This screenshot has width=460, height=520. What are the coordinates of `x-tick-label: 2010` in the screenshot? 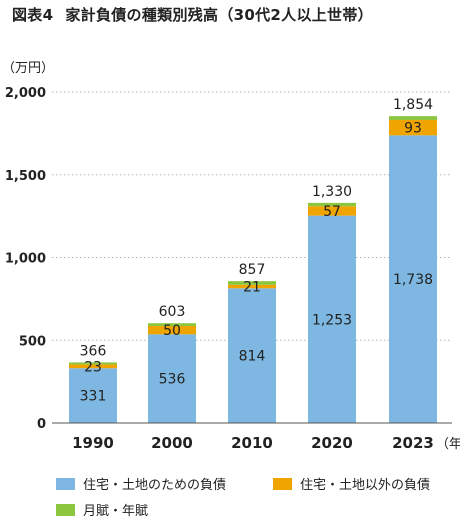 It's located at (252, 442).